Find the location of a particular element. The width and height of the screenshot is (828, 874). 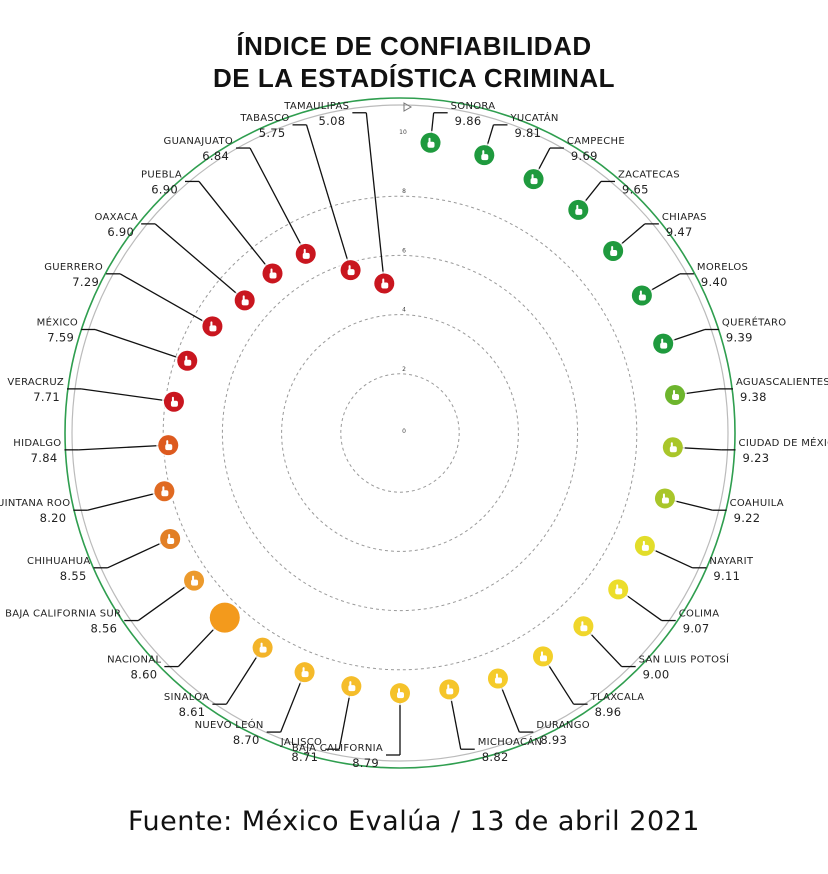

label-name-tabasco: TABASCO is located at coordinates (264, 118).